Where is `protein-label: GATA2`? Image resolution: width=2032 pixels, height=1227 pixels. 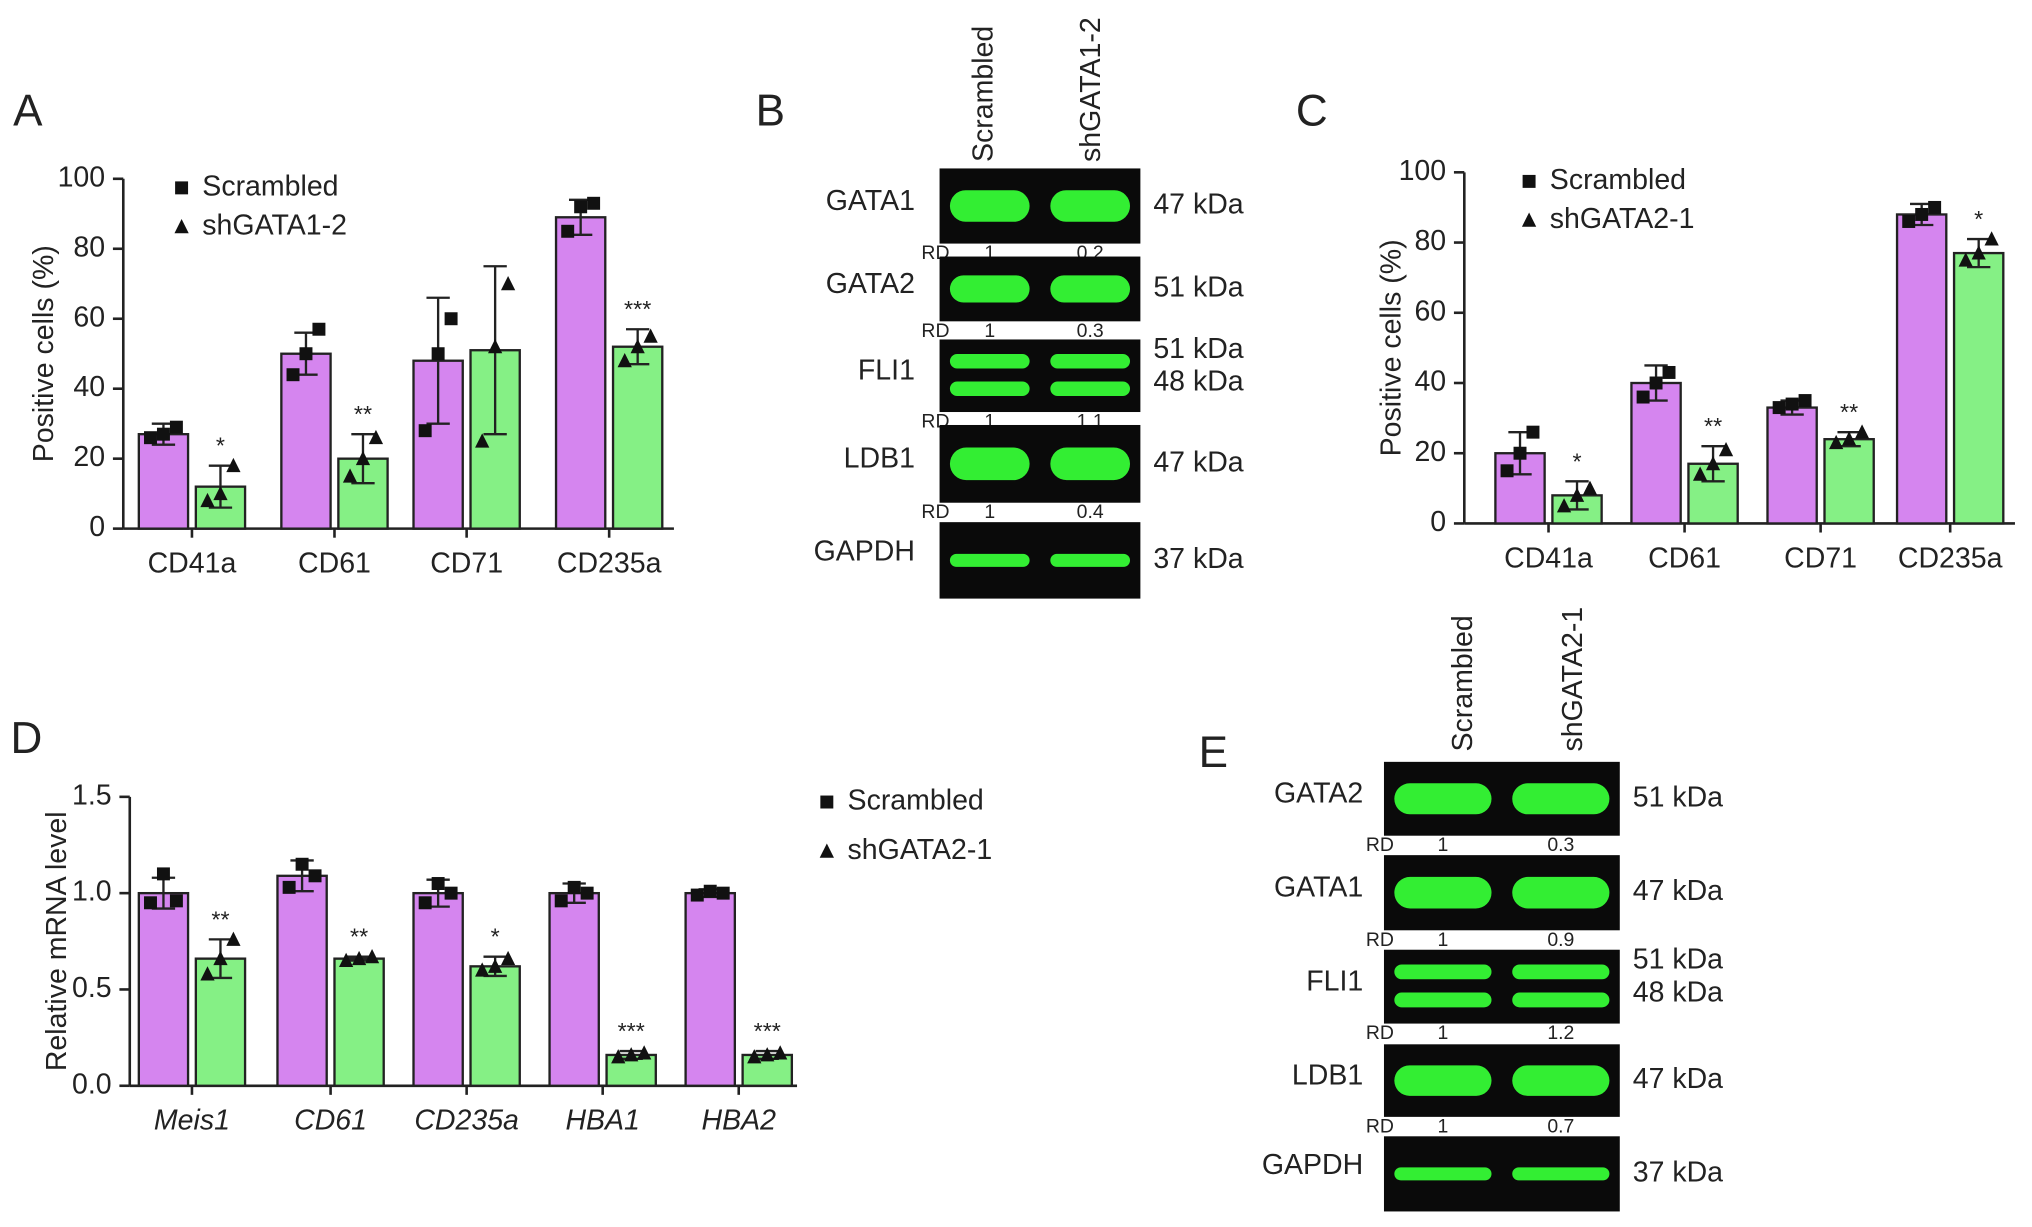 protein-label: GATA2 is located at coordinates (870, 284).